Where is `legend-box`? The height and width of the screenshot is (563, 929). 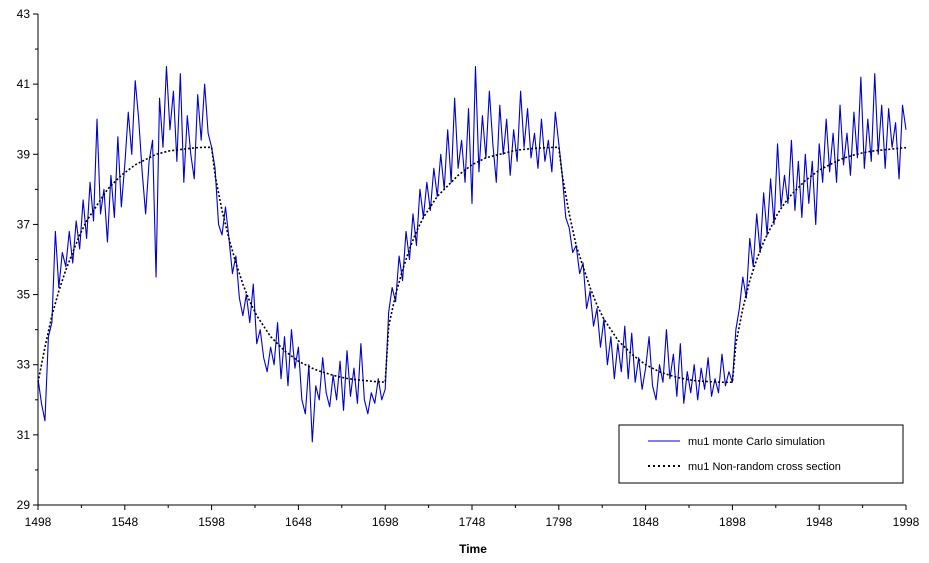
legend-box is located at coordinates (761, 454).